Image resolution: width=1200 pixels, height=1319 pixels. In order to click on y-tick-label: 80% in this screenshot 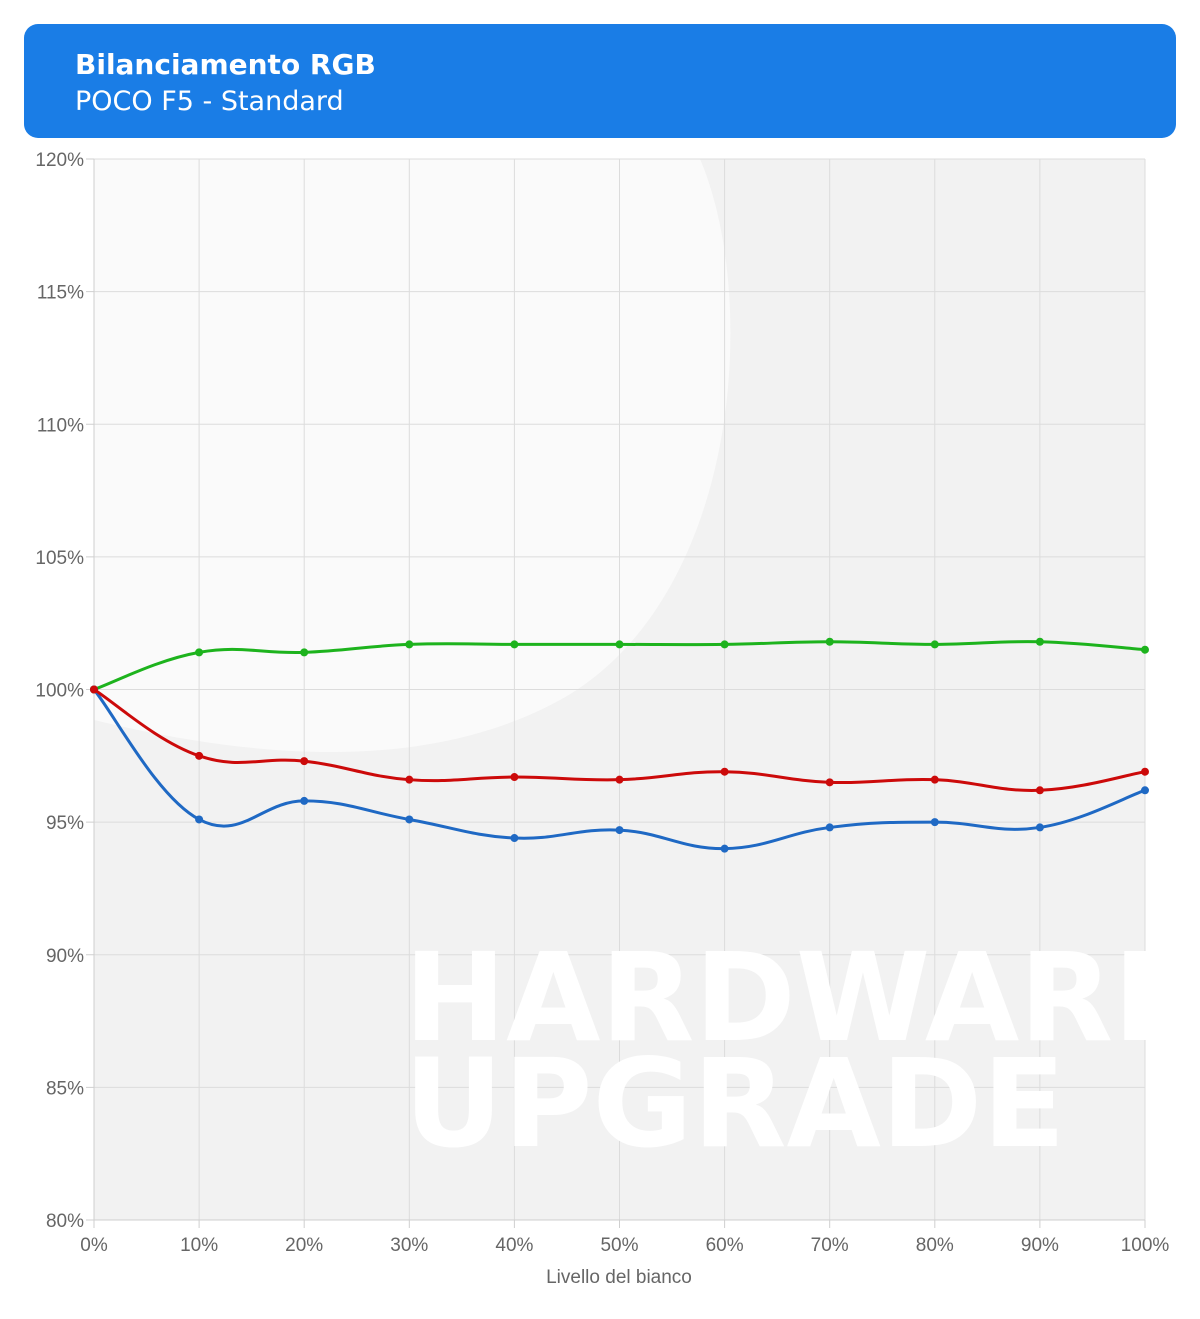, I will do `click(65, 1221)`.